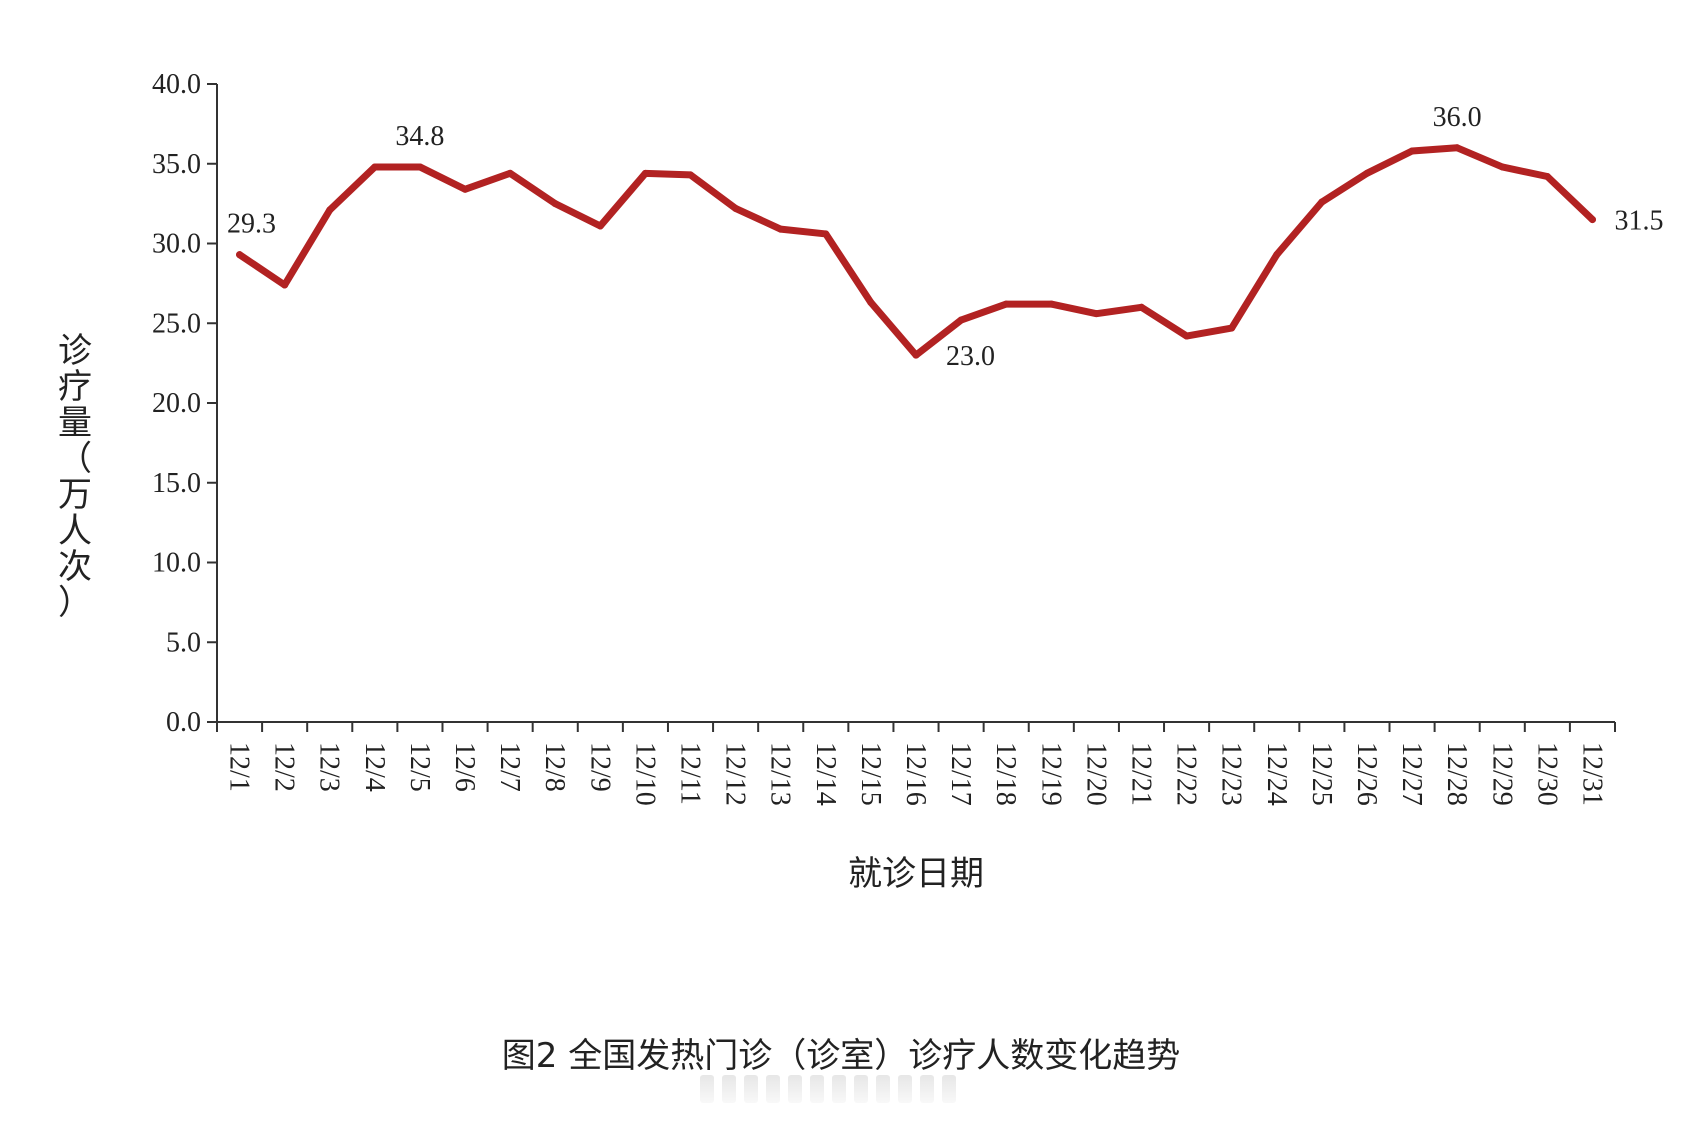 This screenshot has width=1682, height=1130. Describe the element at coordinates (599, 767) in the screenshot. I see `x-tick-label: 12/9` at that location.